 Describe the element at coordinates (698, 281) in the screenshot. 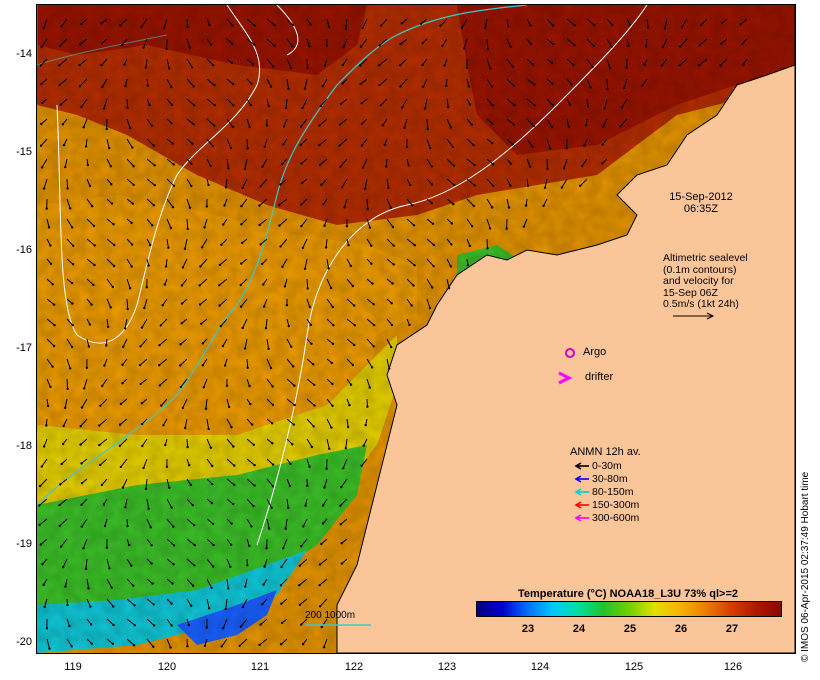

I see `altimetry-line: and velocity for` at that location.